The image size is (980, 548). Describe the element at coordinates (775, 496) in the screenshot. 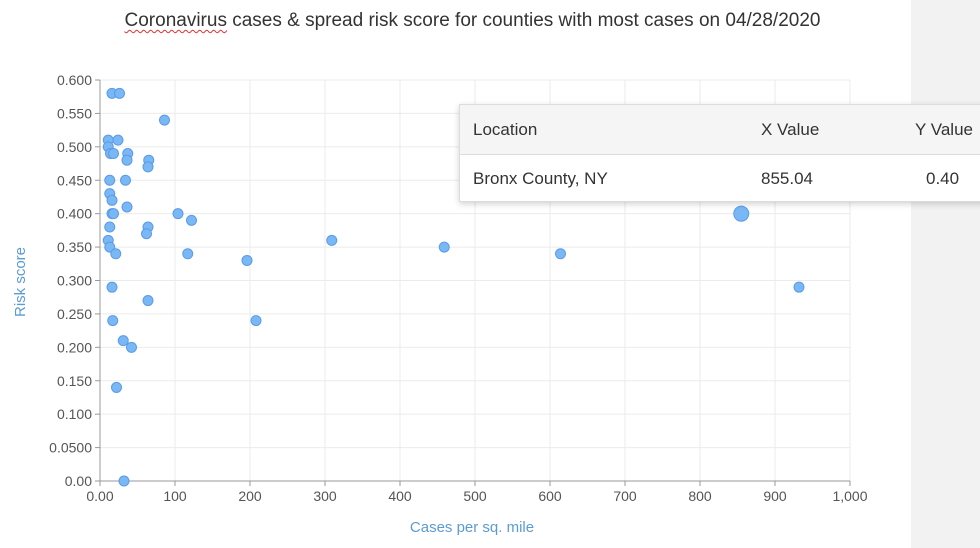

I see `x-tick-label: 900` at that location.